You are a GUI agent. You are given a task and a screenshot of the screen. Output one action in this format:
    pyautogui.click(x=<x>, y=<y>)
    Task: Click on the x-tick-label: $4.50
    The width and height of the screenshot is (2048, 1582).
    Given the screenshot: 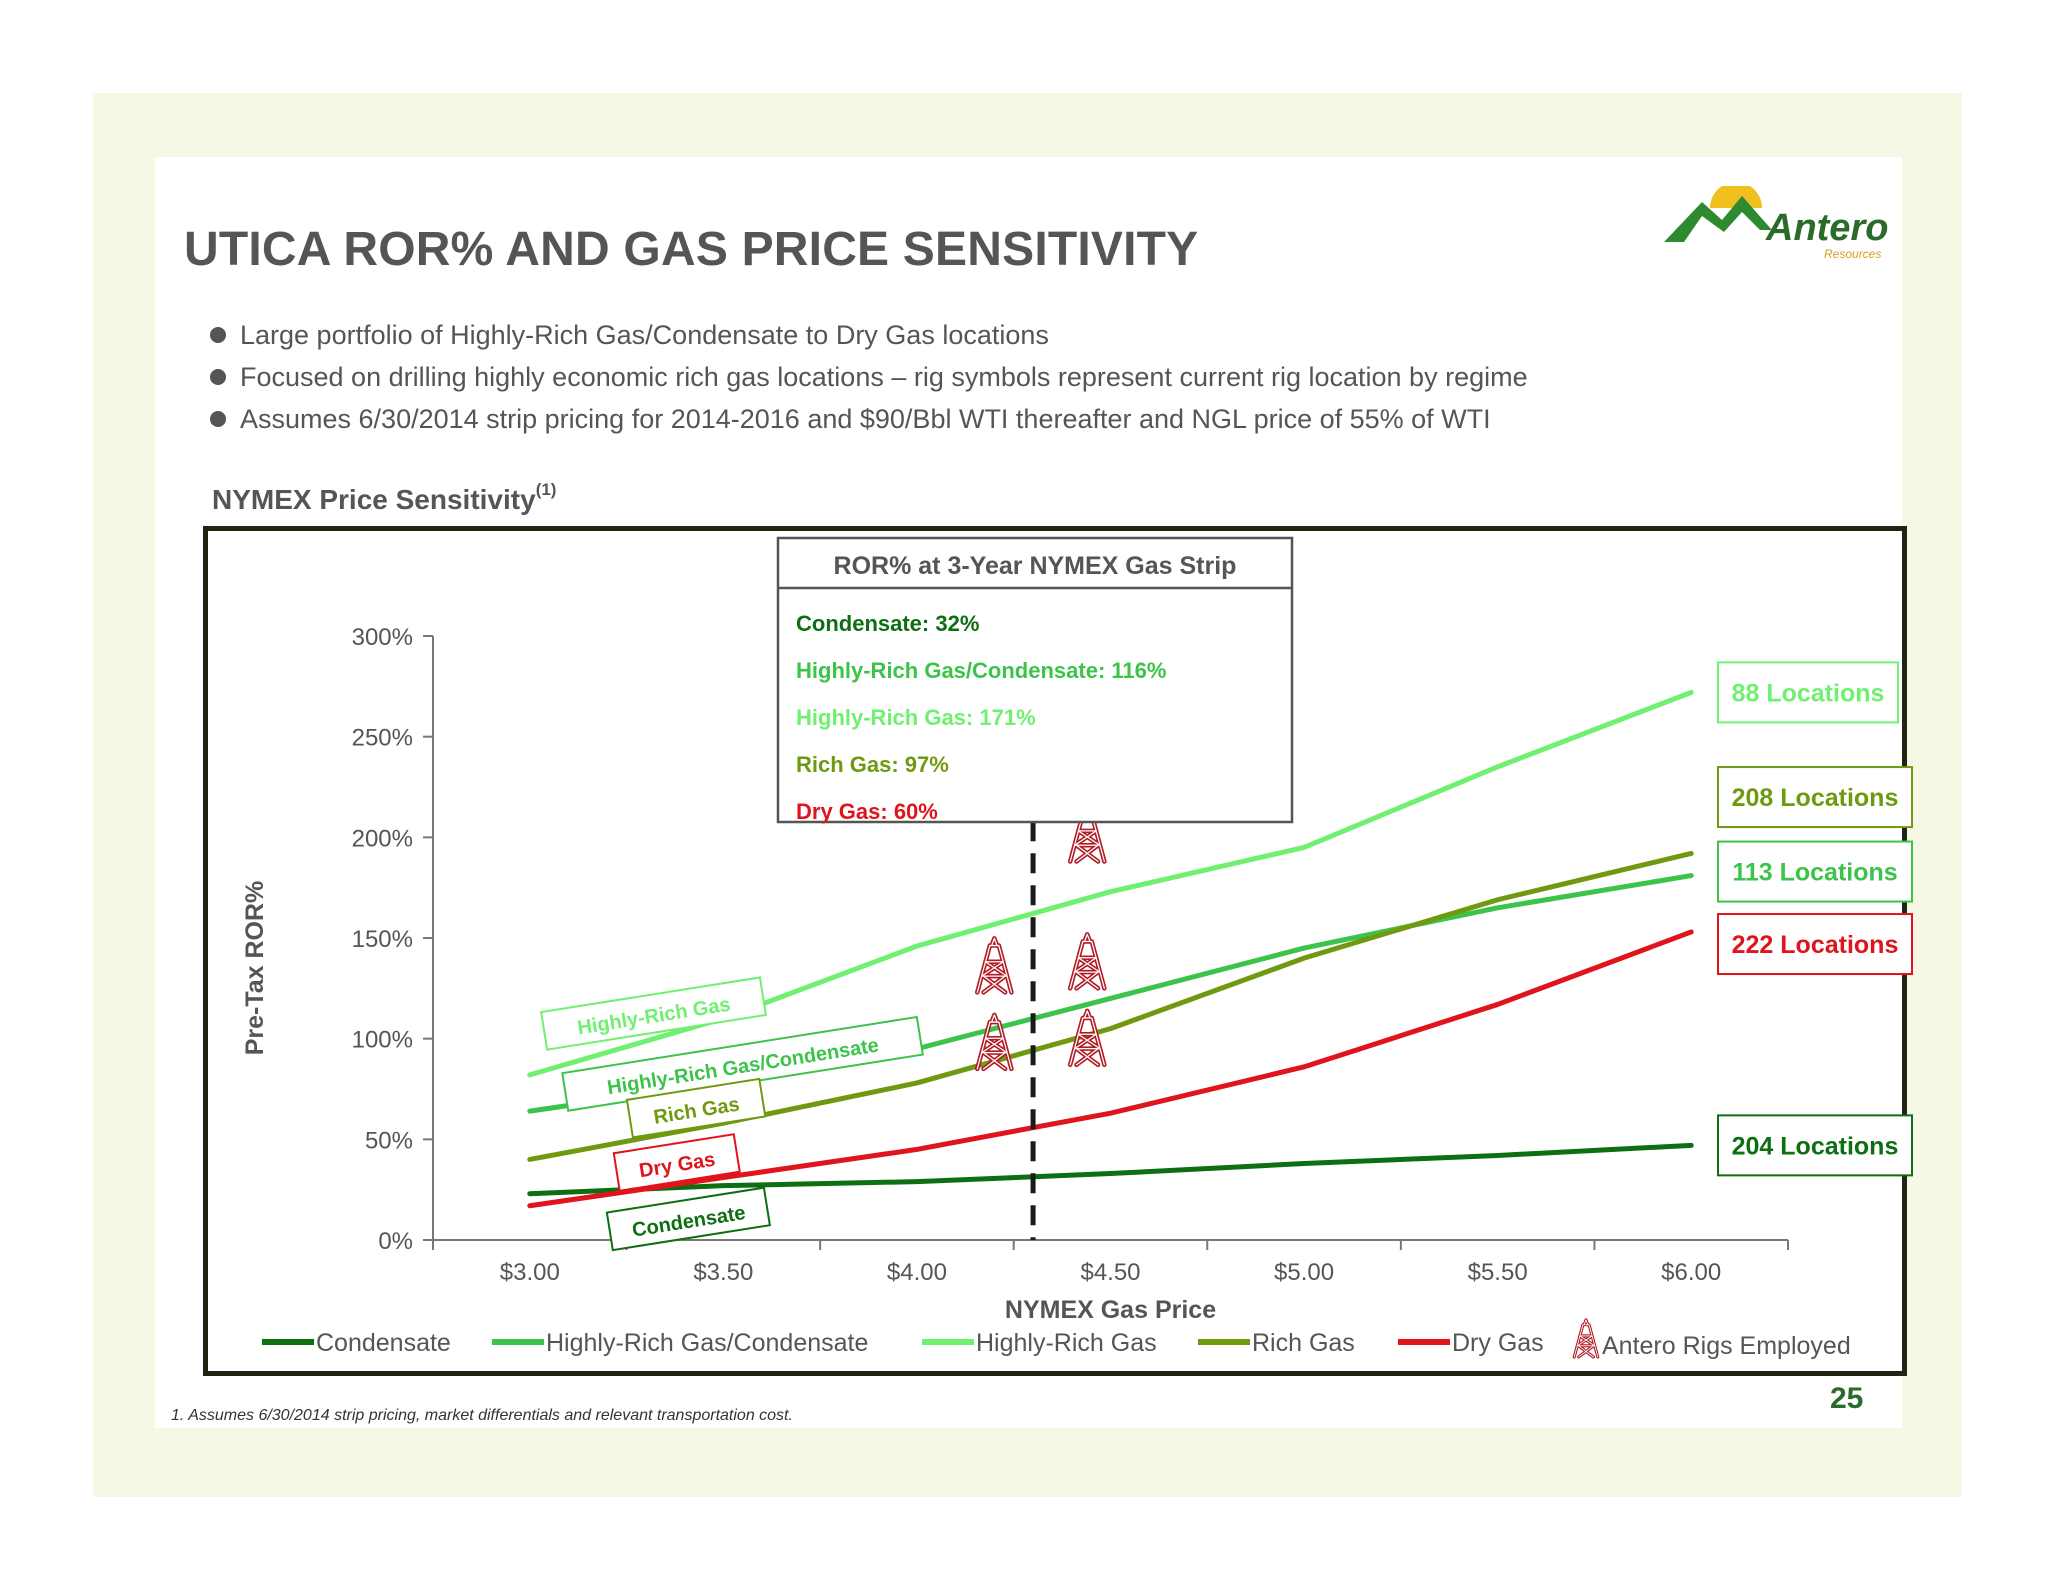 What is the action you would take?
    pyautogui.click(x=1110, y=1272)
    